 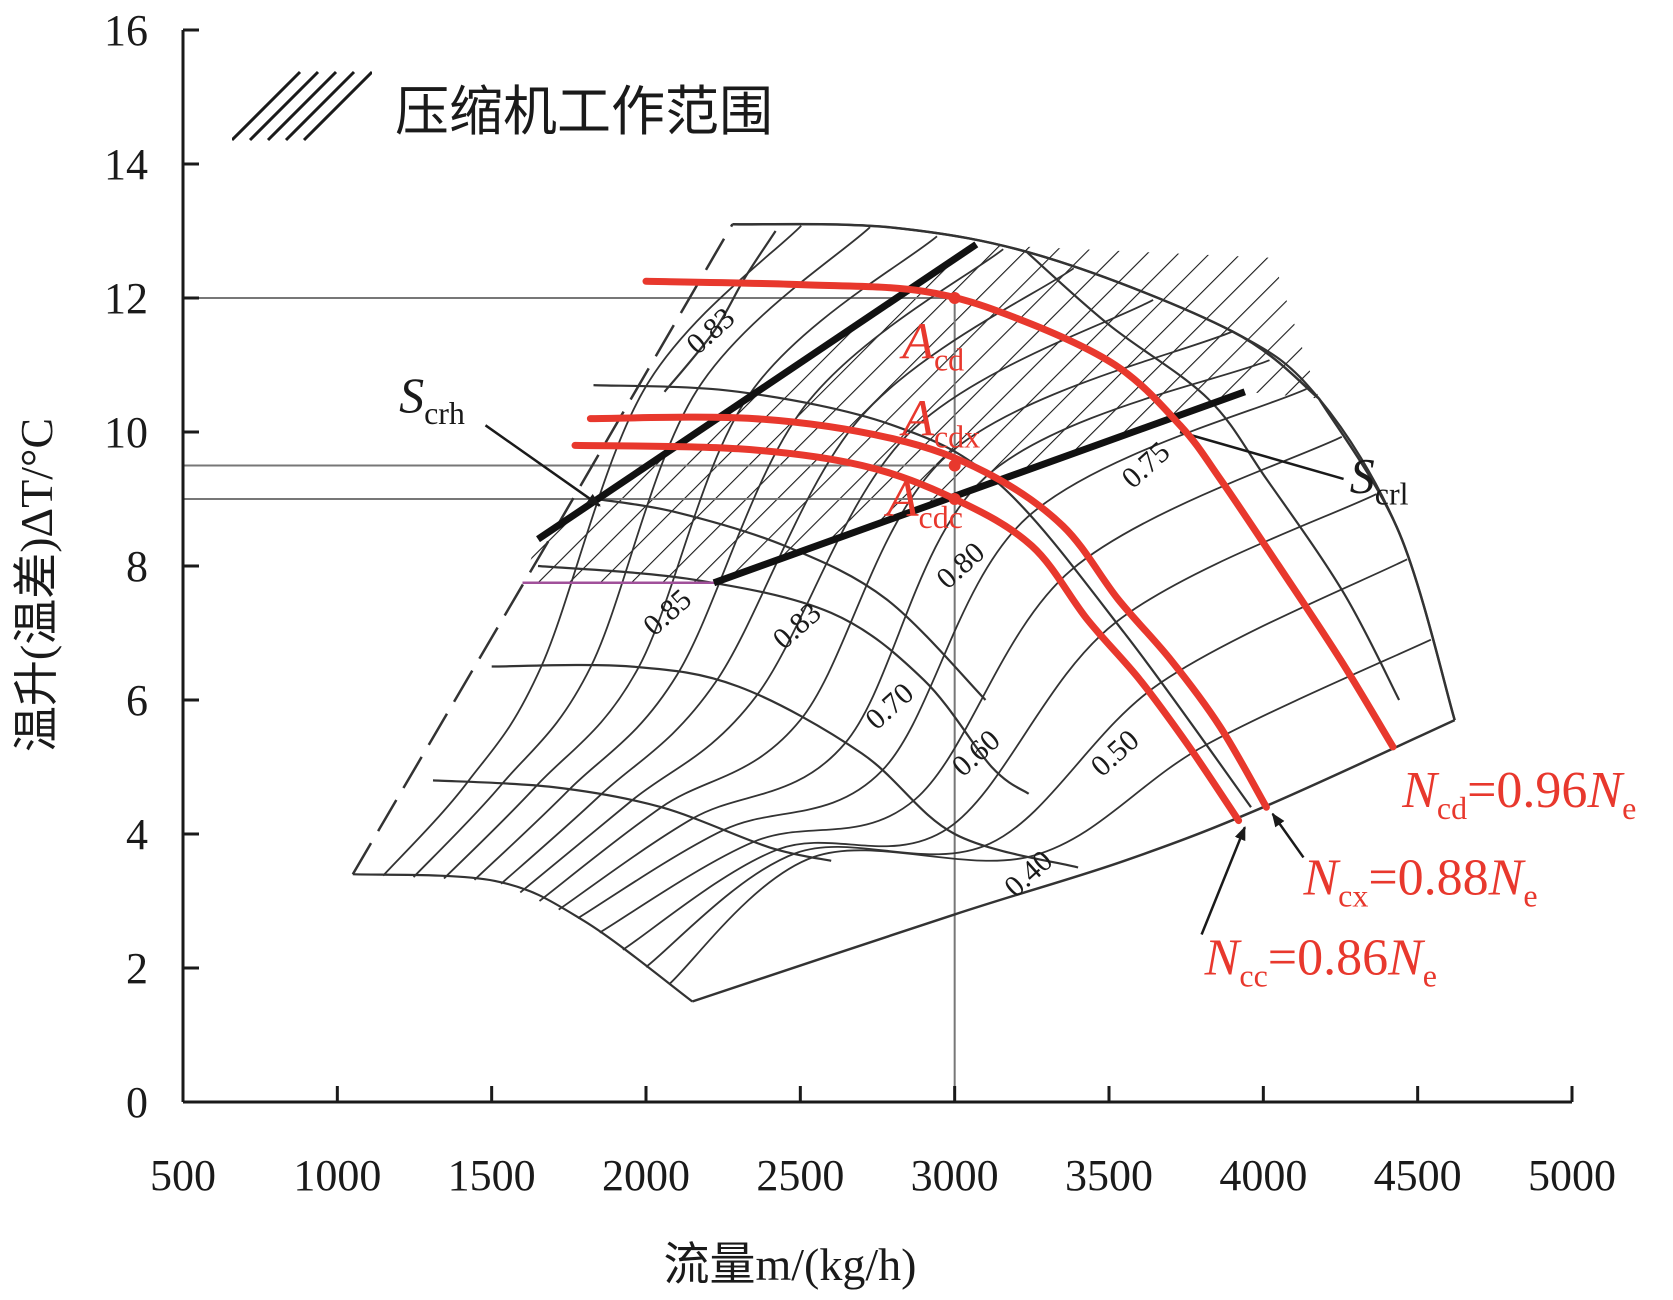 What do you see at coordinates (1420, 790) in the screenshot?
I see `series-label-n-cd: N` at bounding box center [1420, 790].